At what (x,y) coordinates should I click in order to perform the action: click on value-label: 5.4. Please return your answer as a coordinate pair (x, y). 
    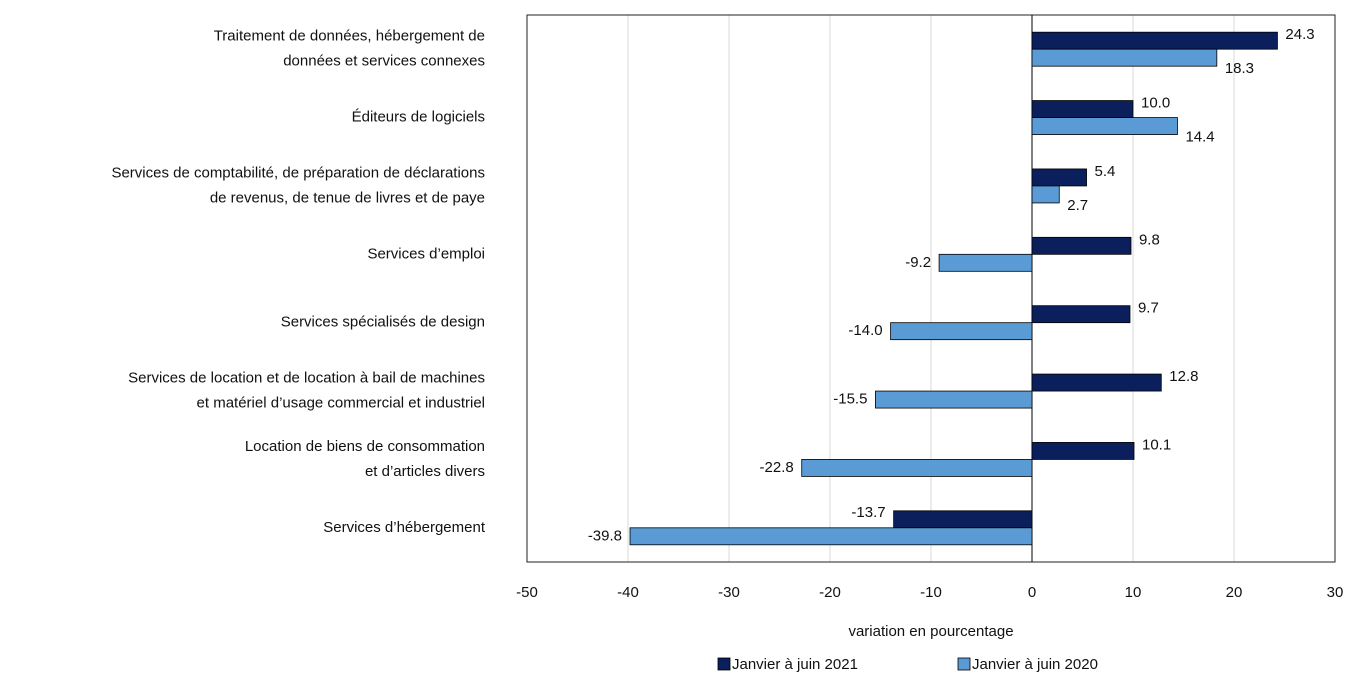
    Looking at the image, I should click on (1105, 171).